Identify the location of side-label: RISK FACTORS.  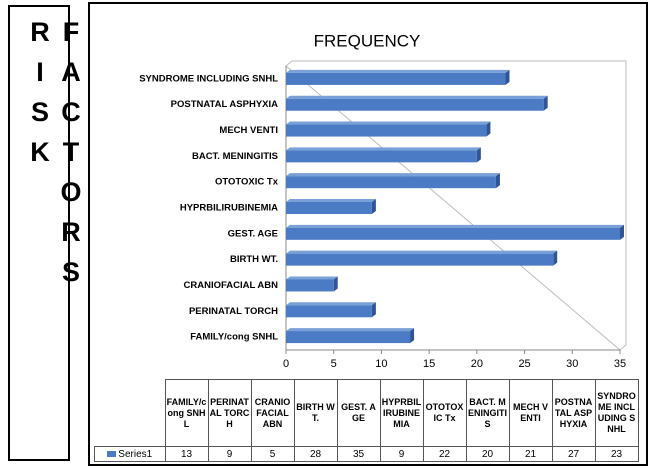
(55, 157).